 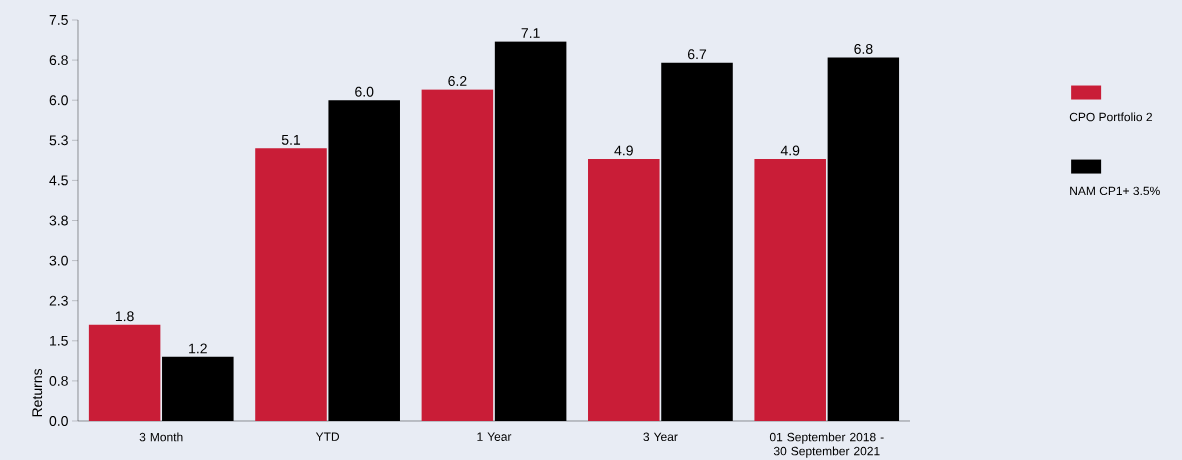 I want to click on data-label: 1.8, so click(x=124, y=316).